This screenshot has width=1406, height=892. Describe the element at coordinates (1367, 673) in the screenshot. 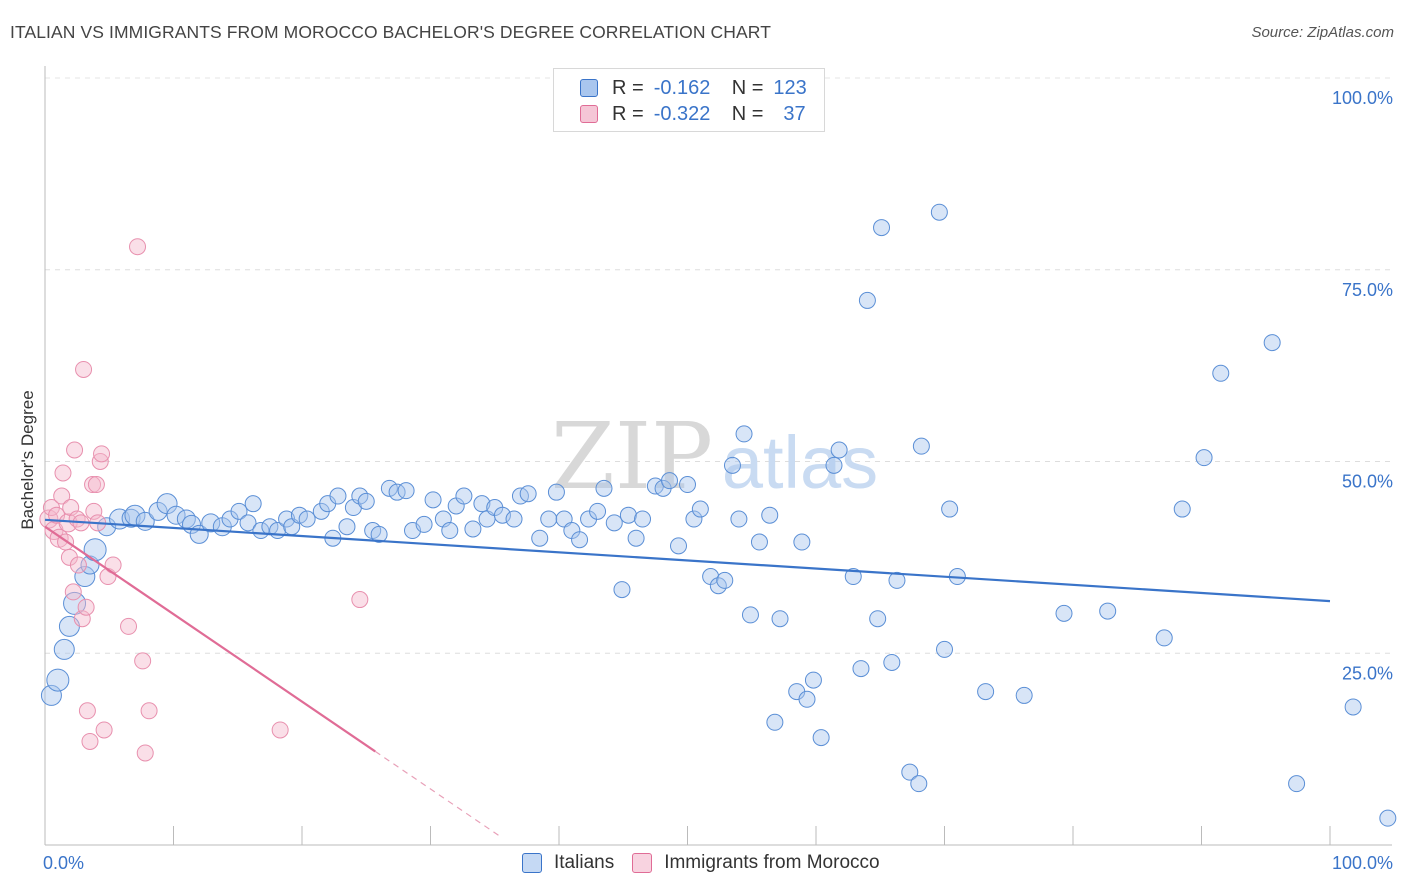

I see `y-tick-label: 25.0%` at that location.